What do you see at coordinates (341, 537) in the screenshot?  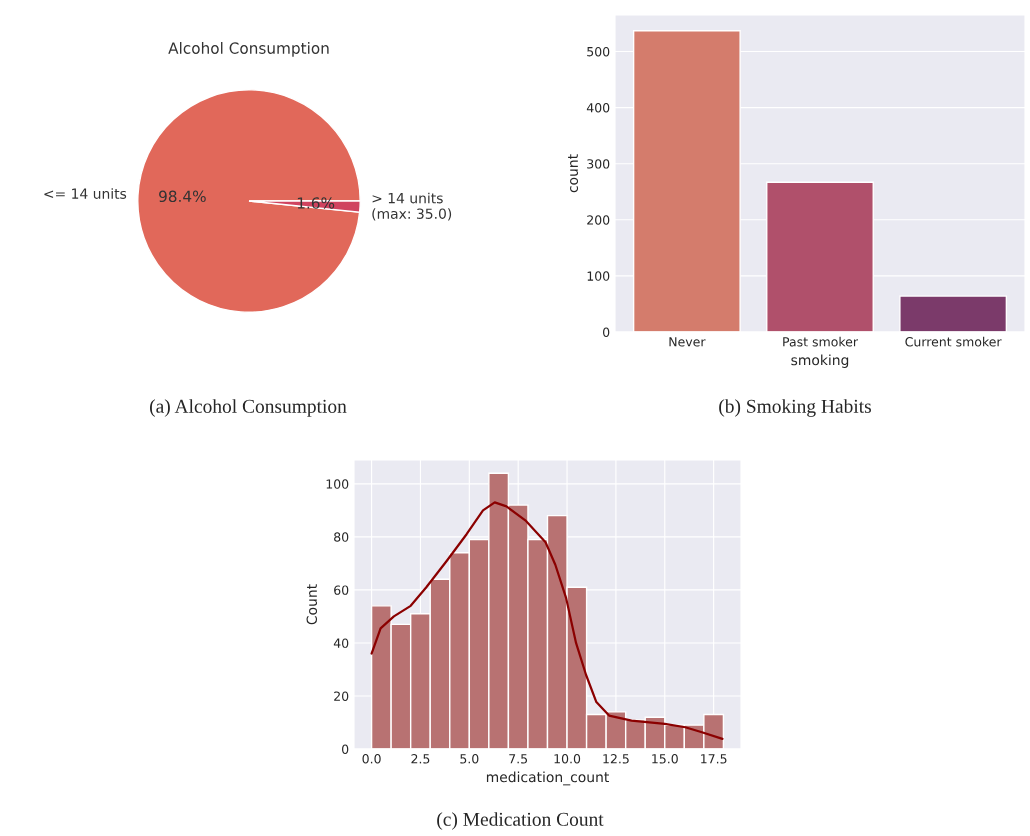 I see `y-tick-label: 80` at bounding box center [341, 537].